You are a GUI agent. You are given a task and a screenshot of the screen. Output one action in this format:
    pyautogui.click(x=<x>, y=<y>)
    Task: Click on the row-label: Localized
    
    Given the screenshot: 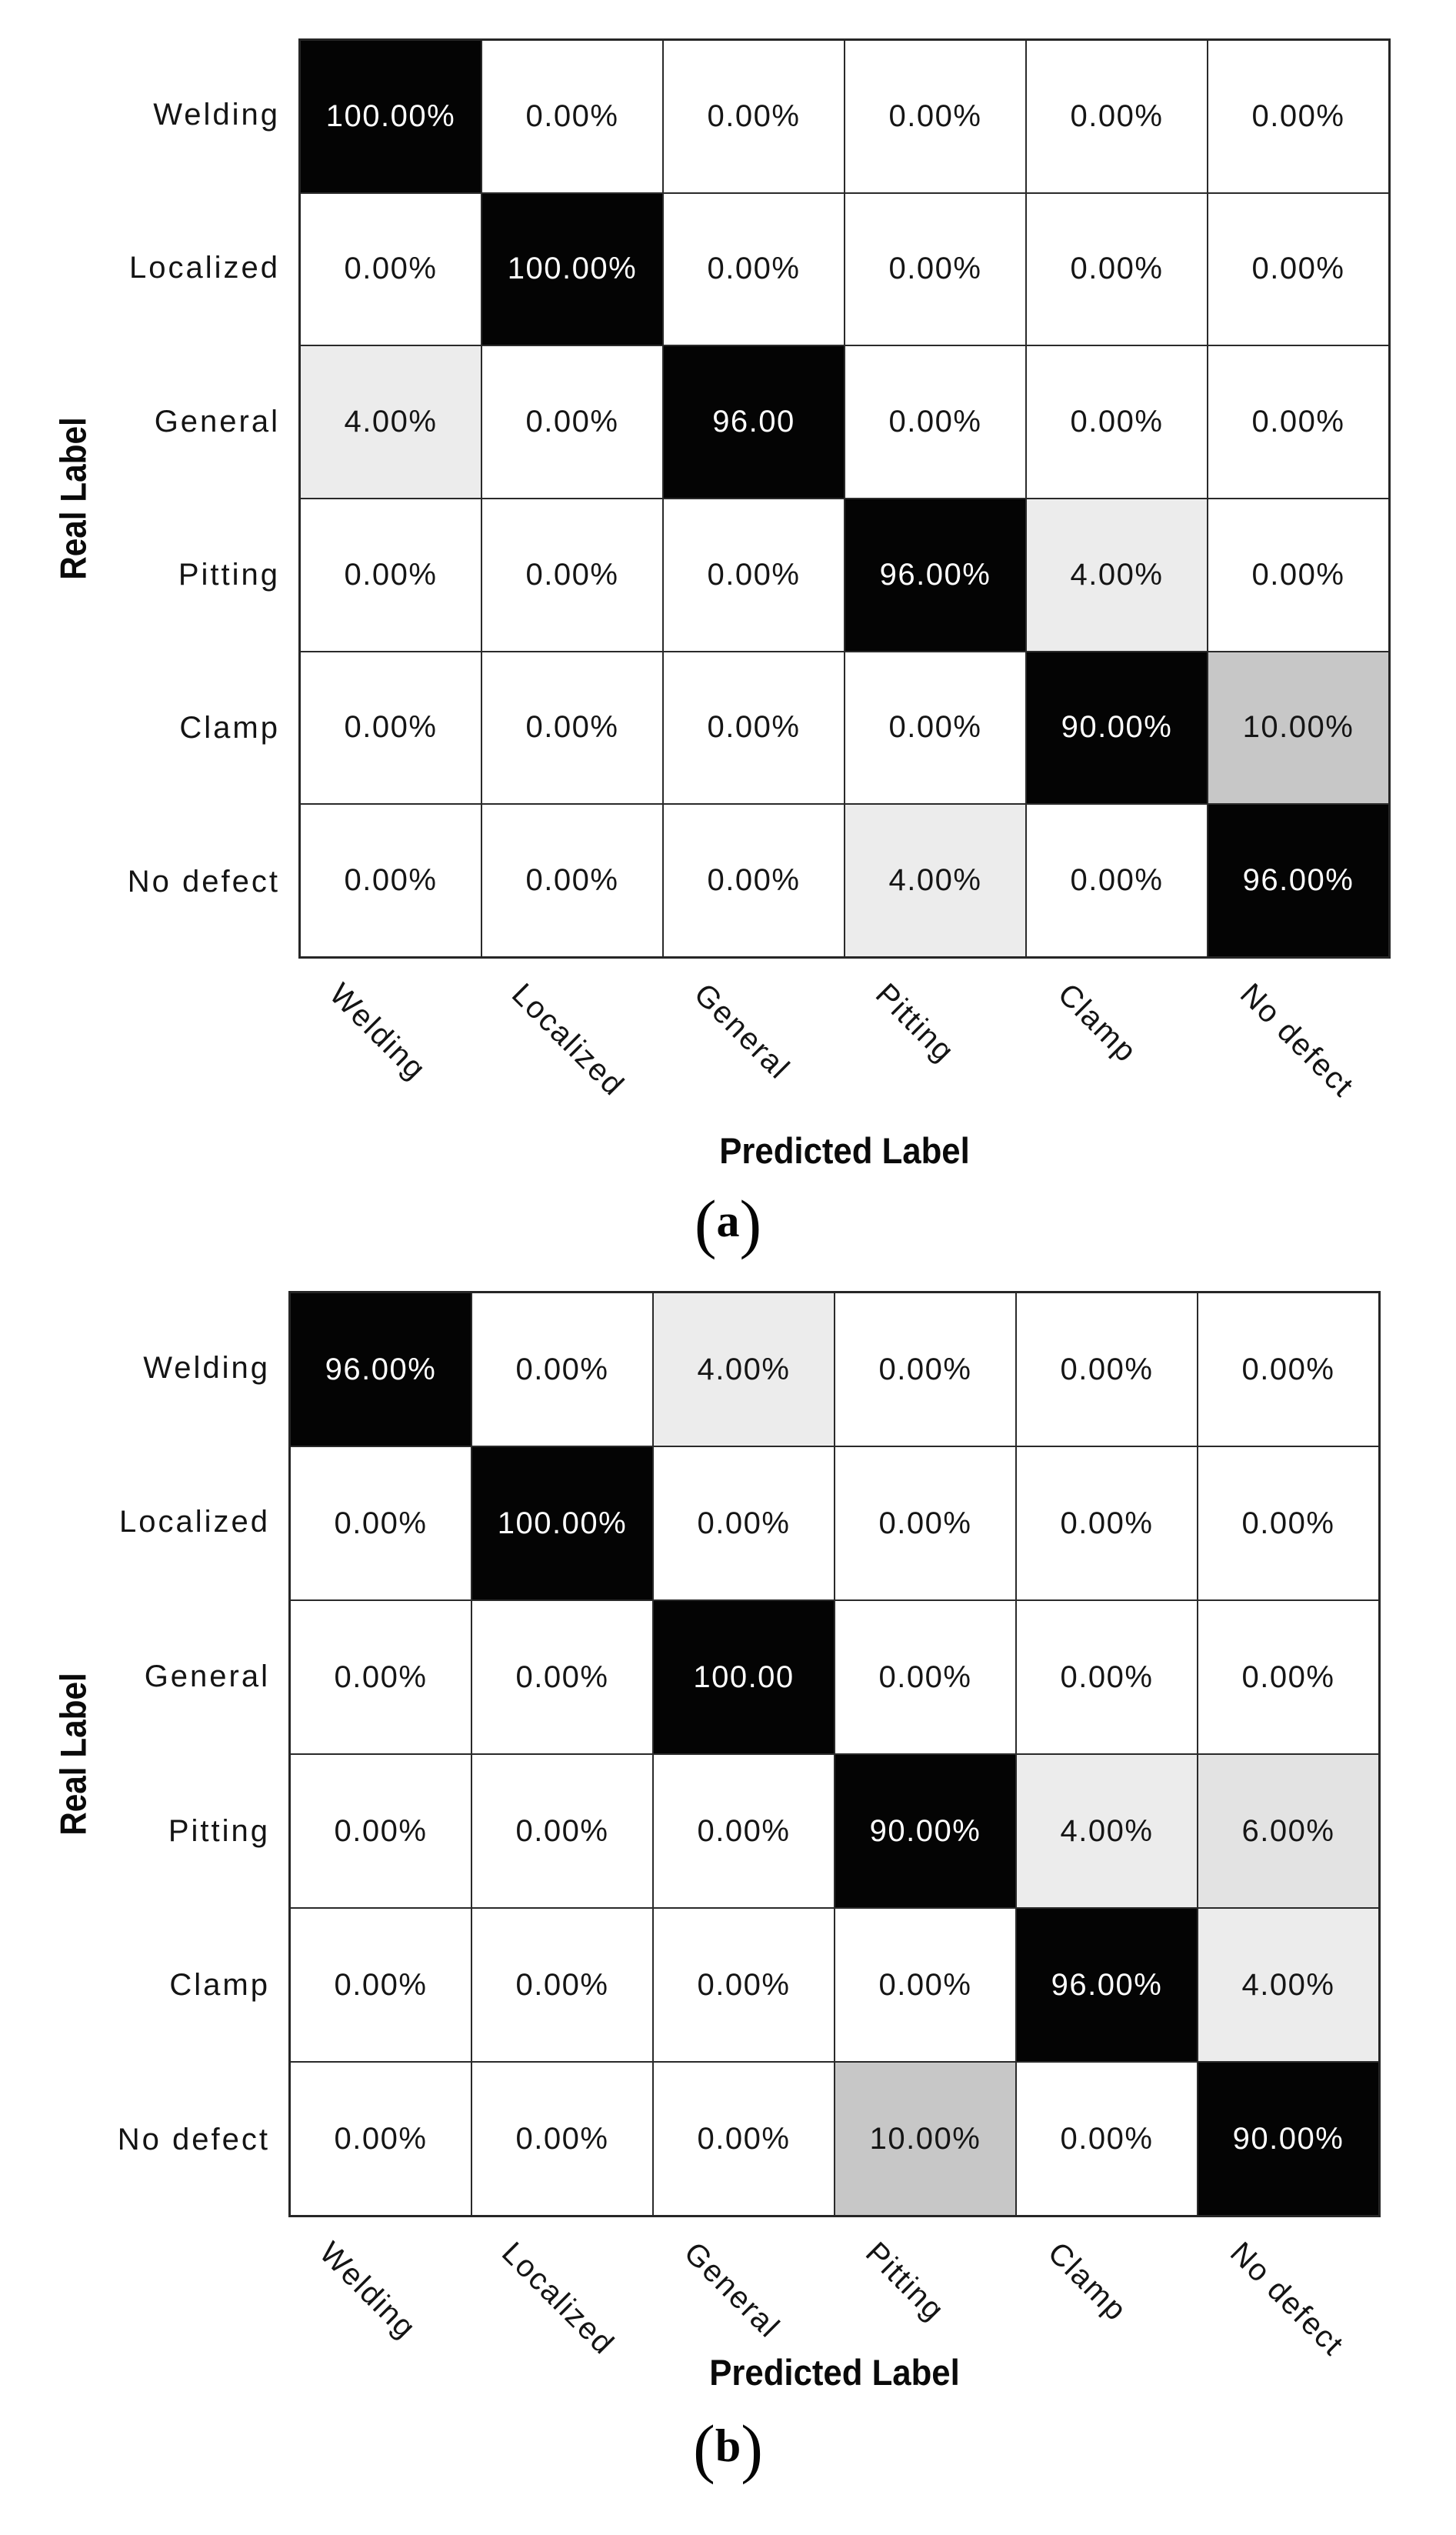 What is the action you would take?
    pyautogui.click(x=204, y=268)
    